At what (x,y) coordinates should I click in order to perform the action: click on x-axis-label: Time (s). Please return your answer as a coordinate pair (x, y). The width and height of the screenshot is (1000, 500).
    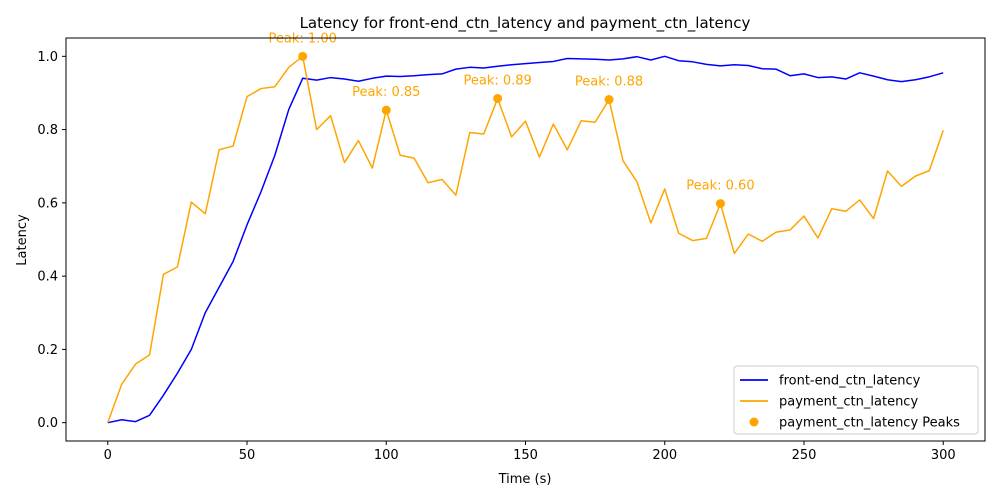
    Looking at the image, I should click on (525, 479).